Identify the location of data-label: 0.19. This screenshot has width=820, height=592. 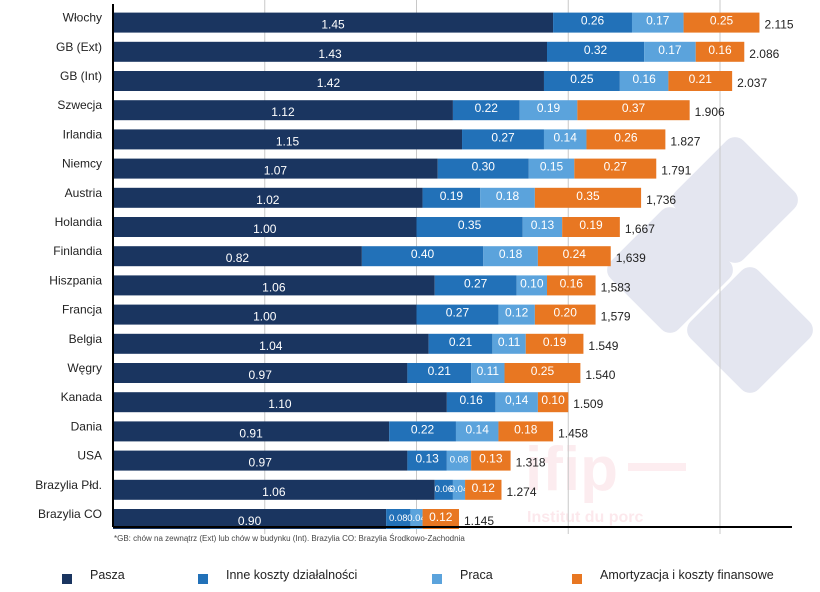
(555, 342).